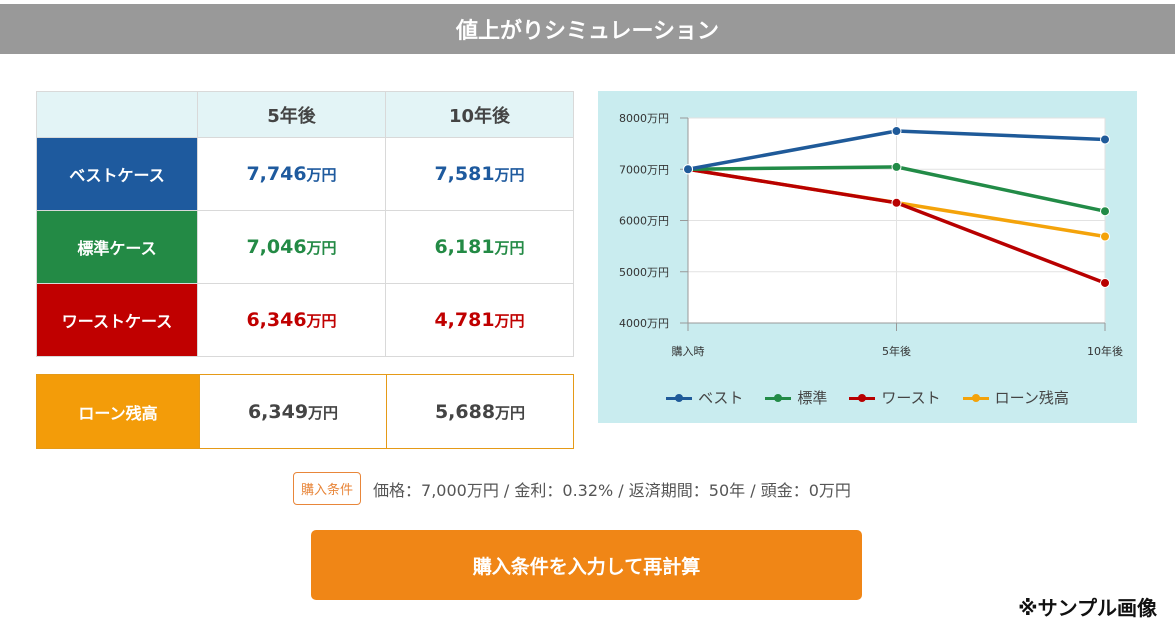 The height and width of the screenshot is (631, 1175). Describe the element at coordinates (644, 272) in the screenshot. I see `y-tick-label: 5000万円` at that location.